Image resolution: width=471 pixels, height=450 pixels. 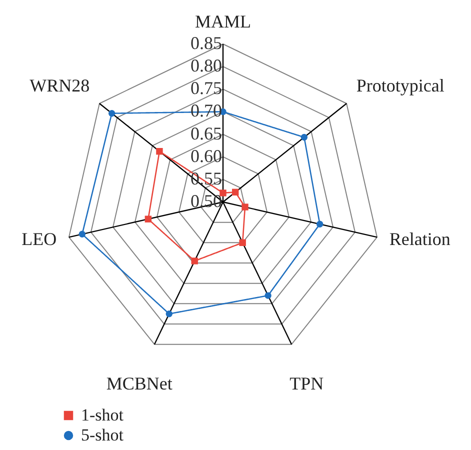 I want to click on spoke-label: LEO, so click(x=39, y=238).